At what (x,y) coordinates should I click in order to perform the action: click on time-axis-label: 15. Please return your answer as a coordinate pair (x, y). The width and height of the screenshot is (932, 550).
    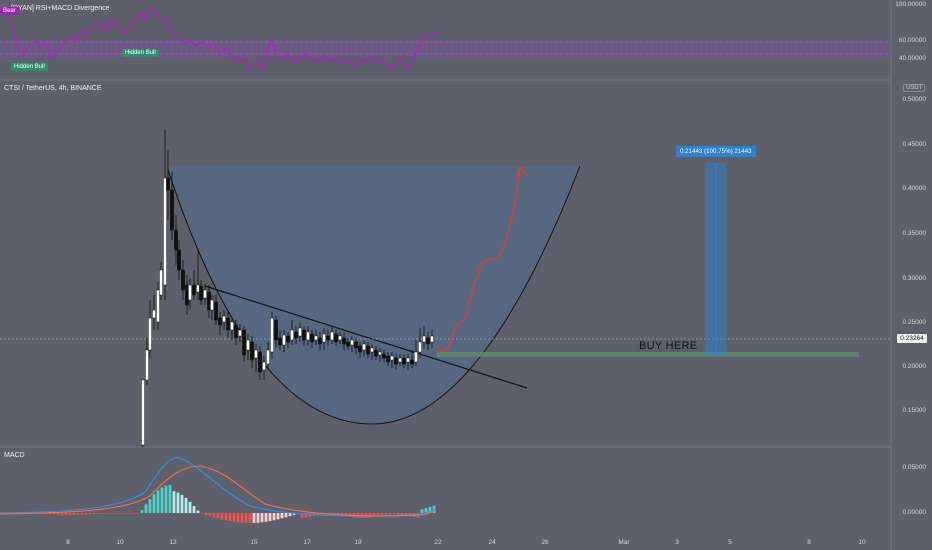
    Looking at the image, I should click on (254, 542).